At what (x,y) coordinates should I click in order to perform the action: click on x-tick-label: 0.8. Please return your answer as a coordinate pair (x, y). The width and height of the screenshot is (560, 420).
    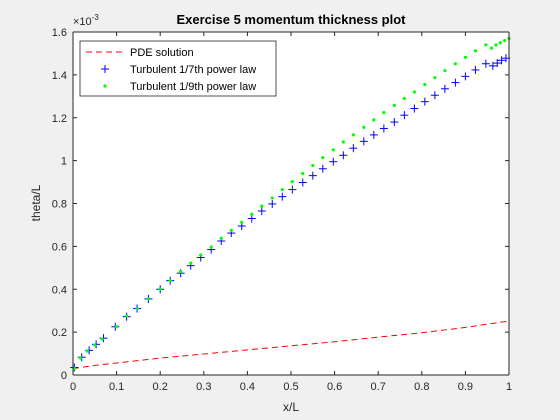
    Looking at the image, I should click on (421, 387).